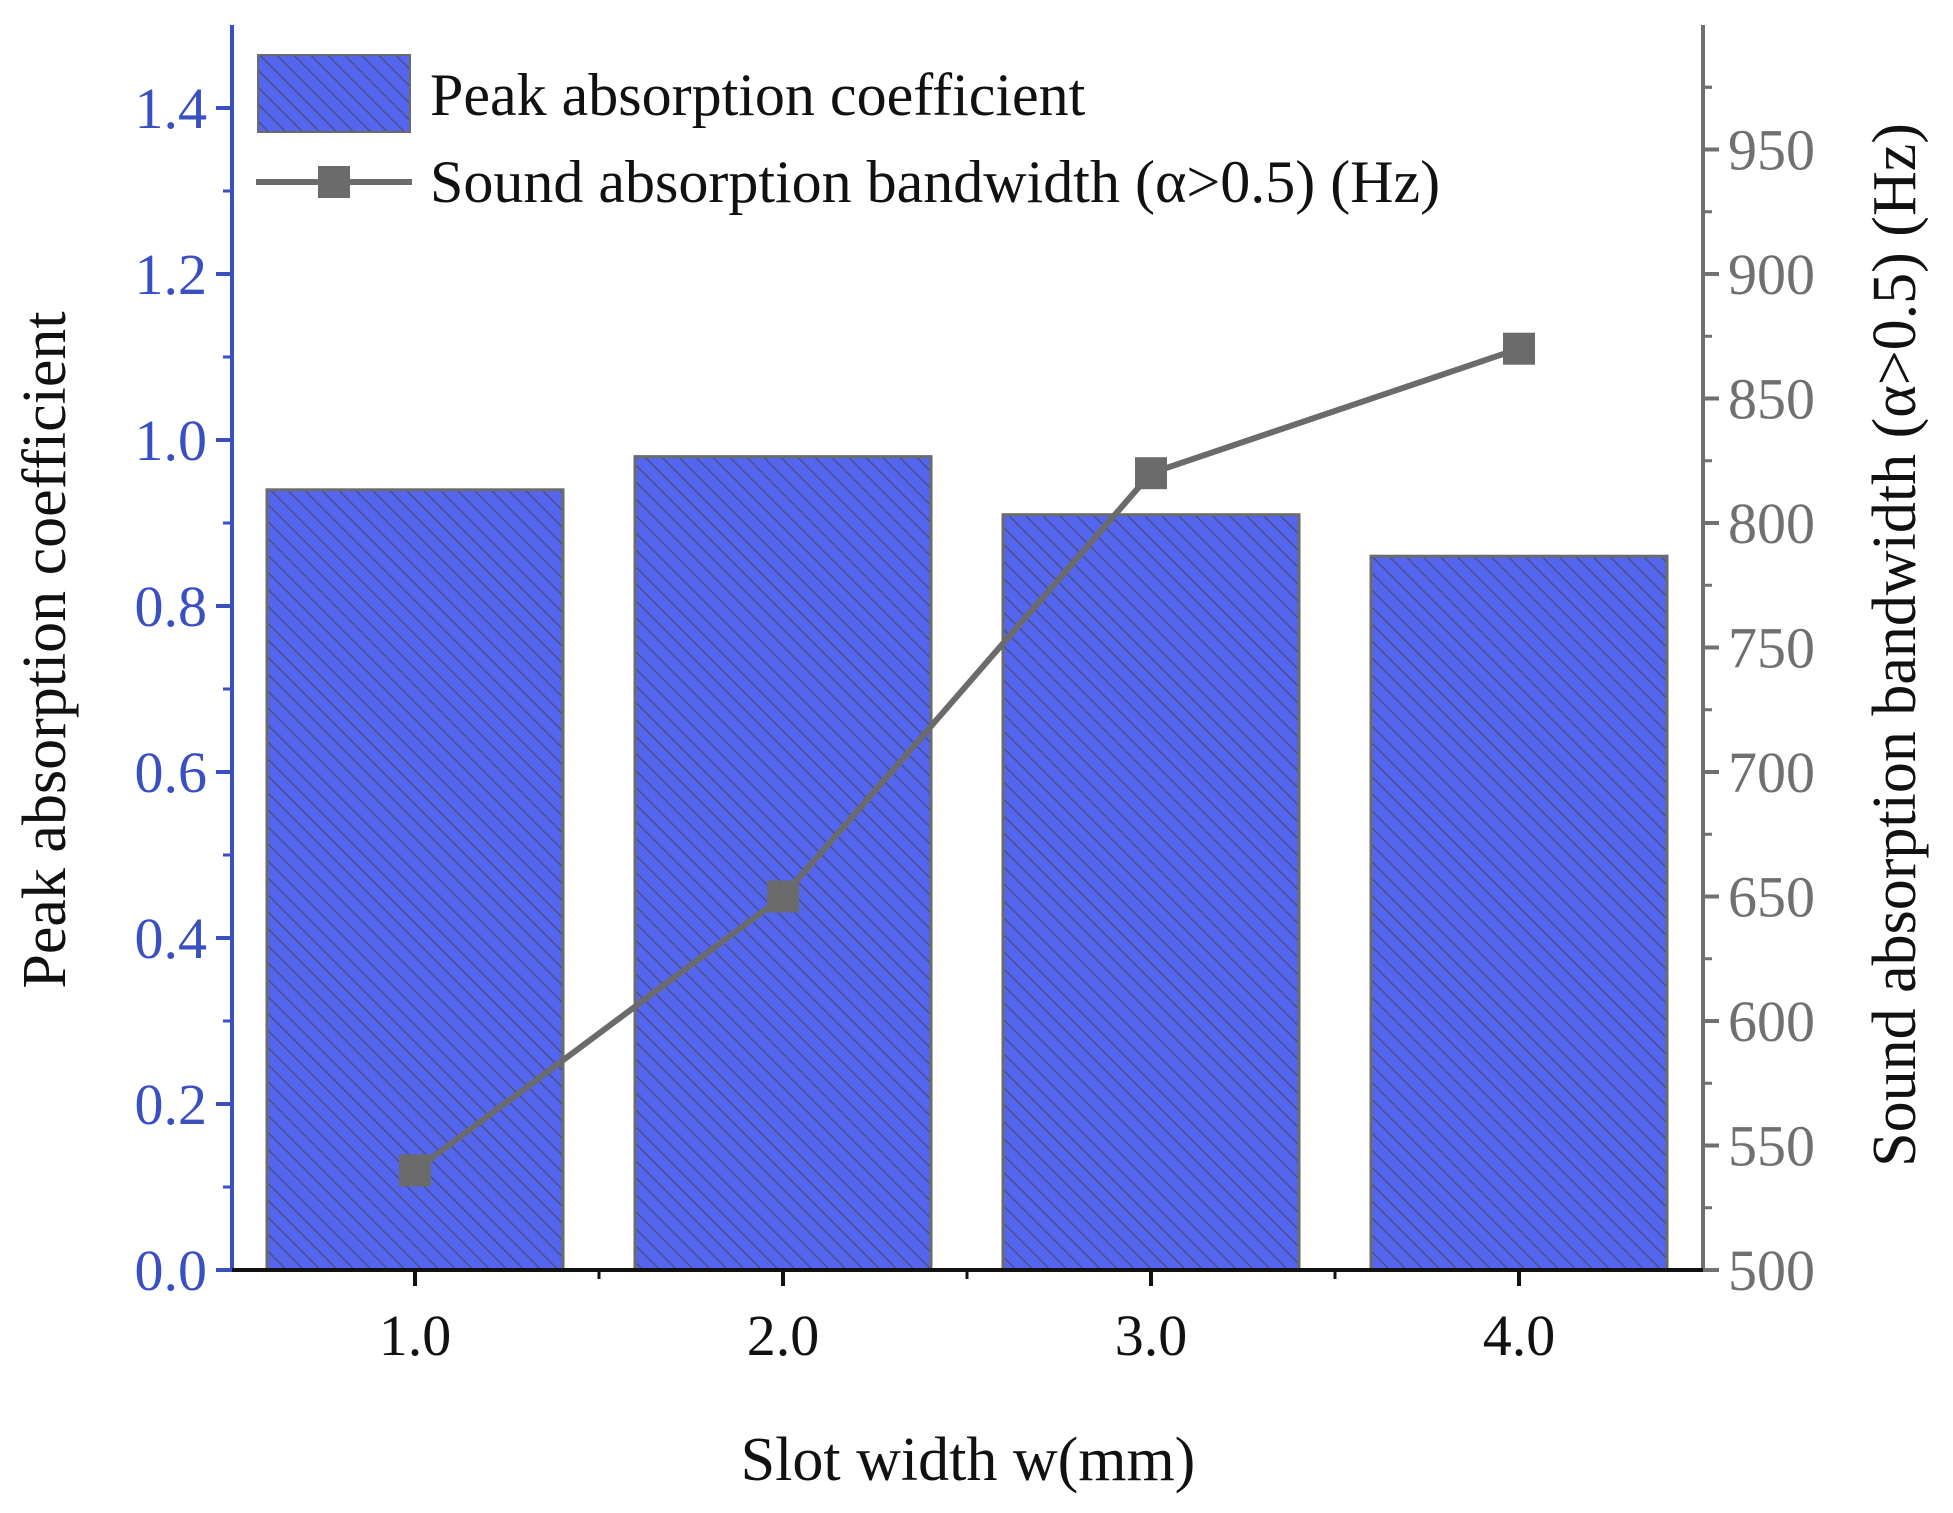 The width and height of the screenshot is (1953, 1513). I want to click on y-tick-label: 1.2, so click(171, 274).